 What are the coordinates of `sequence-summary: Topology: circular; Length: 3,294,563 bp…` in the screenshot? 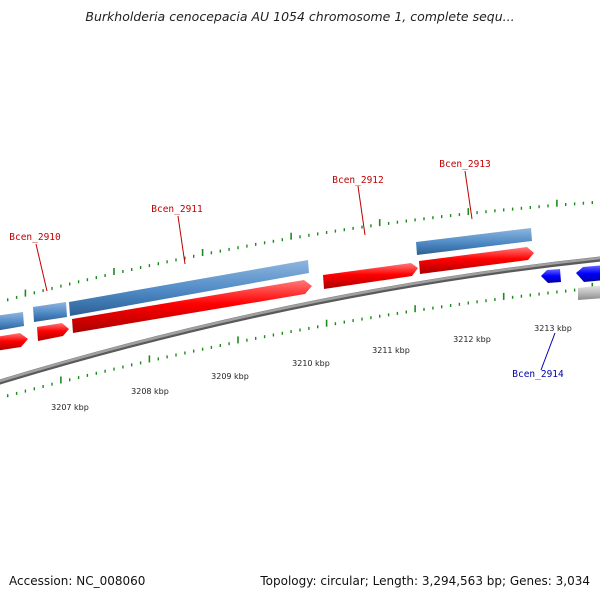 It's located at (425, 581).